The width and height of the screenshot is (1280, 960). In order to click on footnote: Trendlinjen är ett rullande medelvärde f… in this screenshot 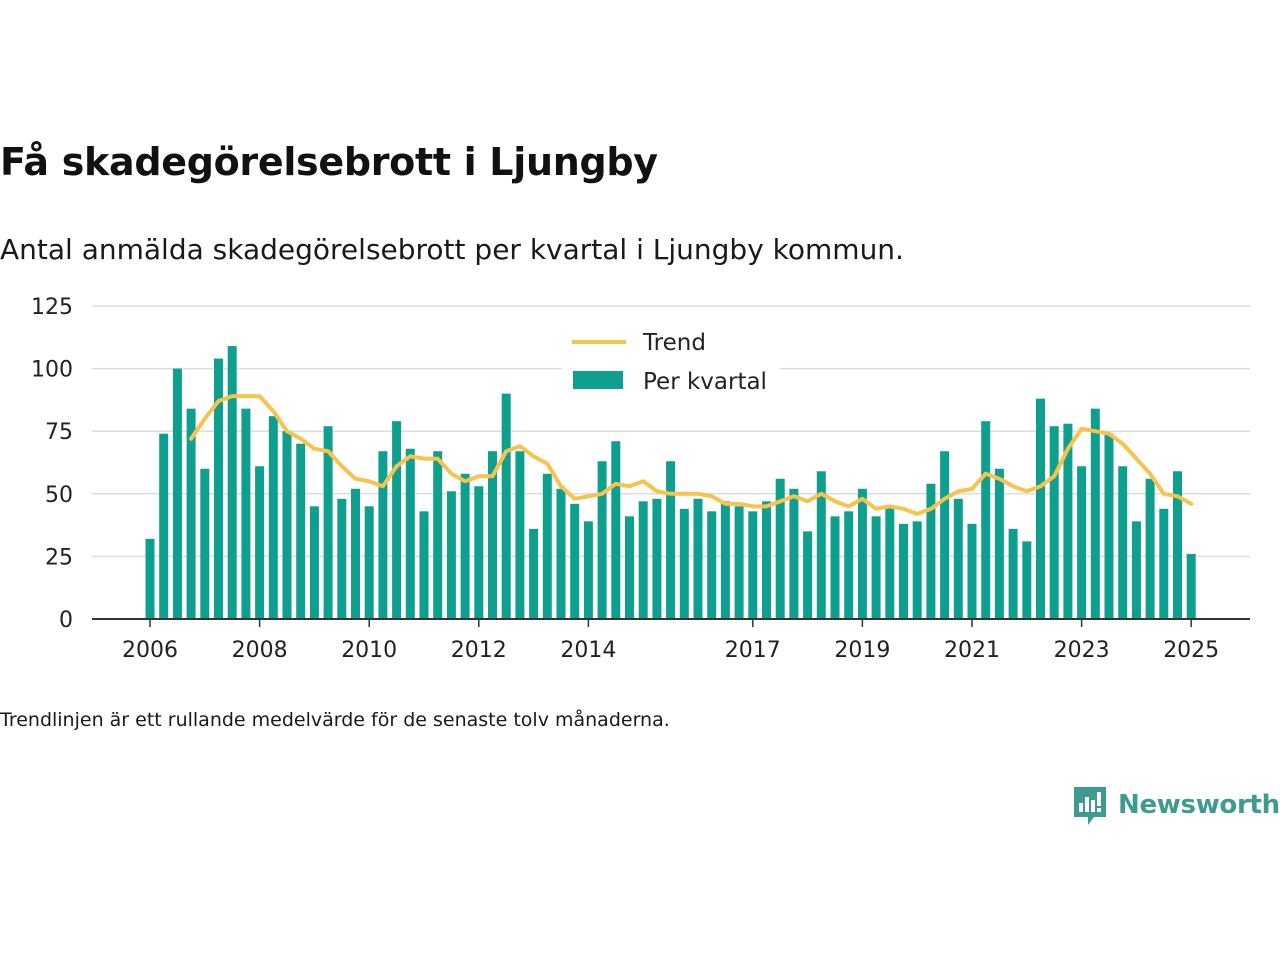, I will do `click(335, 720)`.